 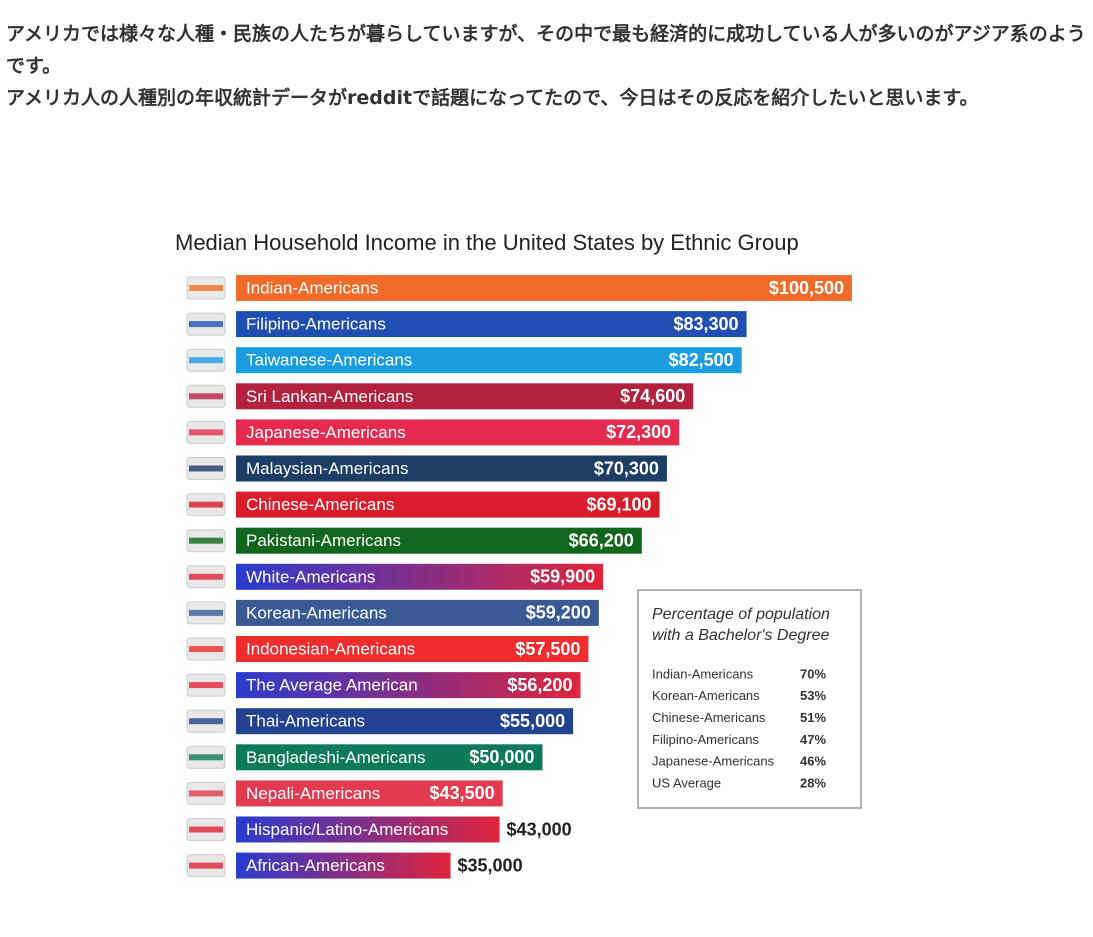 I want to click on inset-row-value: 46%, so click(x=813, y=761).